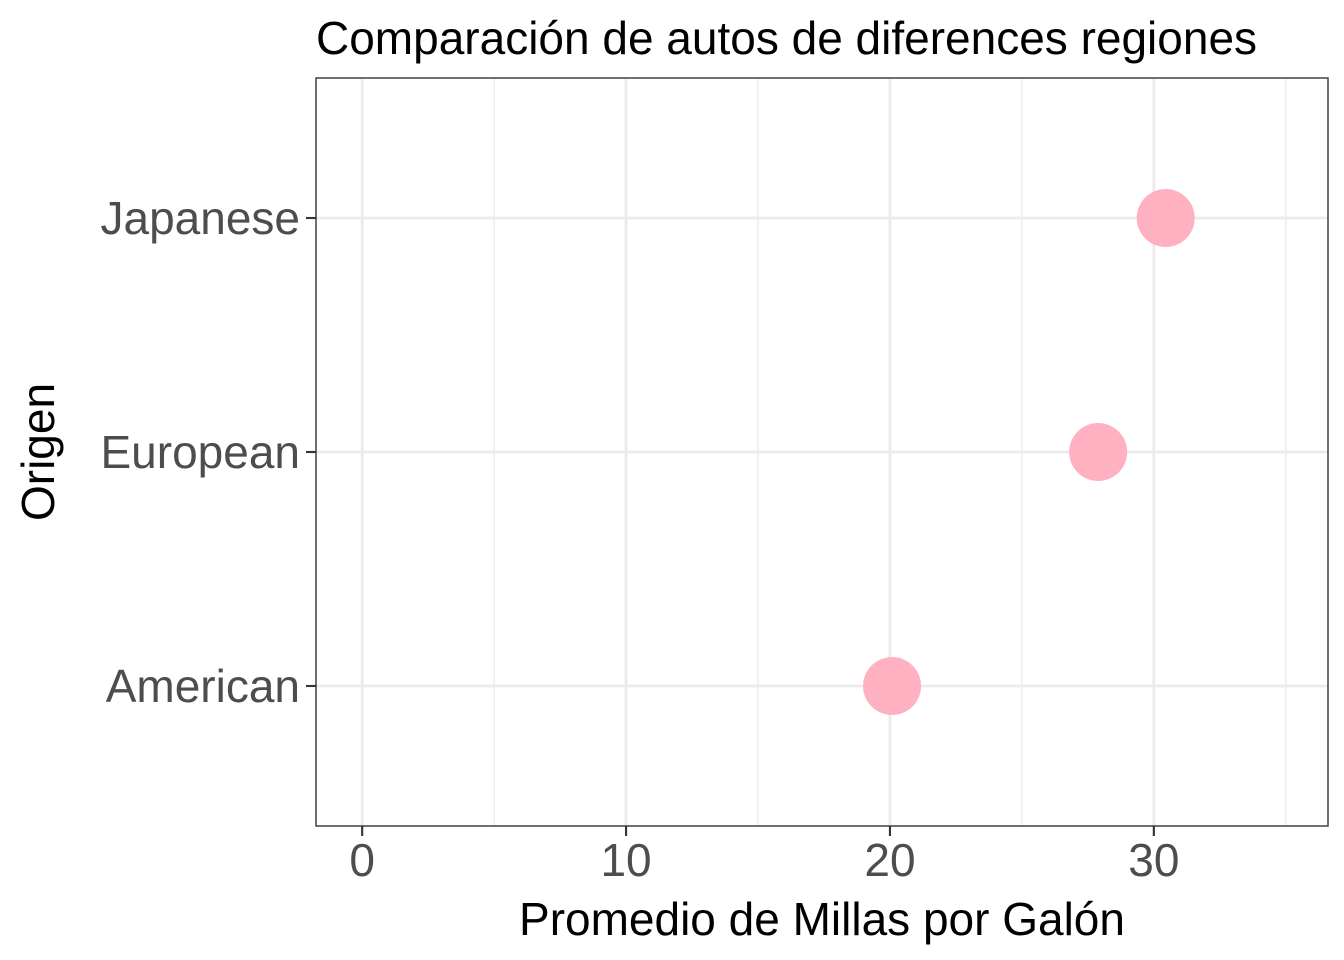 The width and height of the screenshot is (1344, 960). Describe the element at coordinates (1098, 452) in the screenshot. I see `data-point-european` at that location.